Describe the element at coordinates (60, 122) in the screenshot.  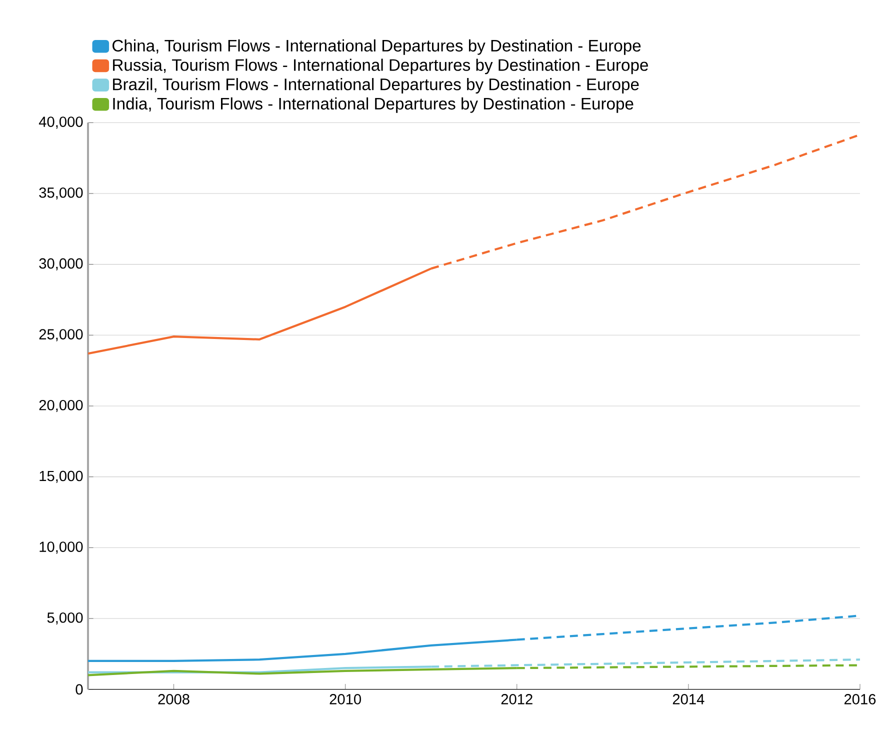
I see `y-tick-label: 40,000` at that location.